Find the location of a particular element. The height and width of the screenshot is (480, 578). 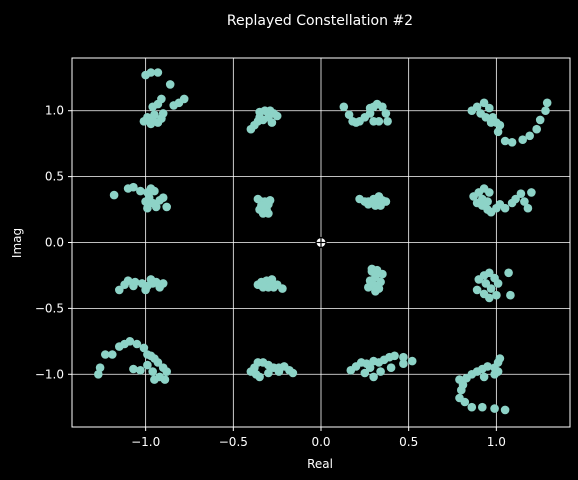

chart-title: Replayed Constellation #2 is located at coordinates (320, 21).